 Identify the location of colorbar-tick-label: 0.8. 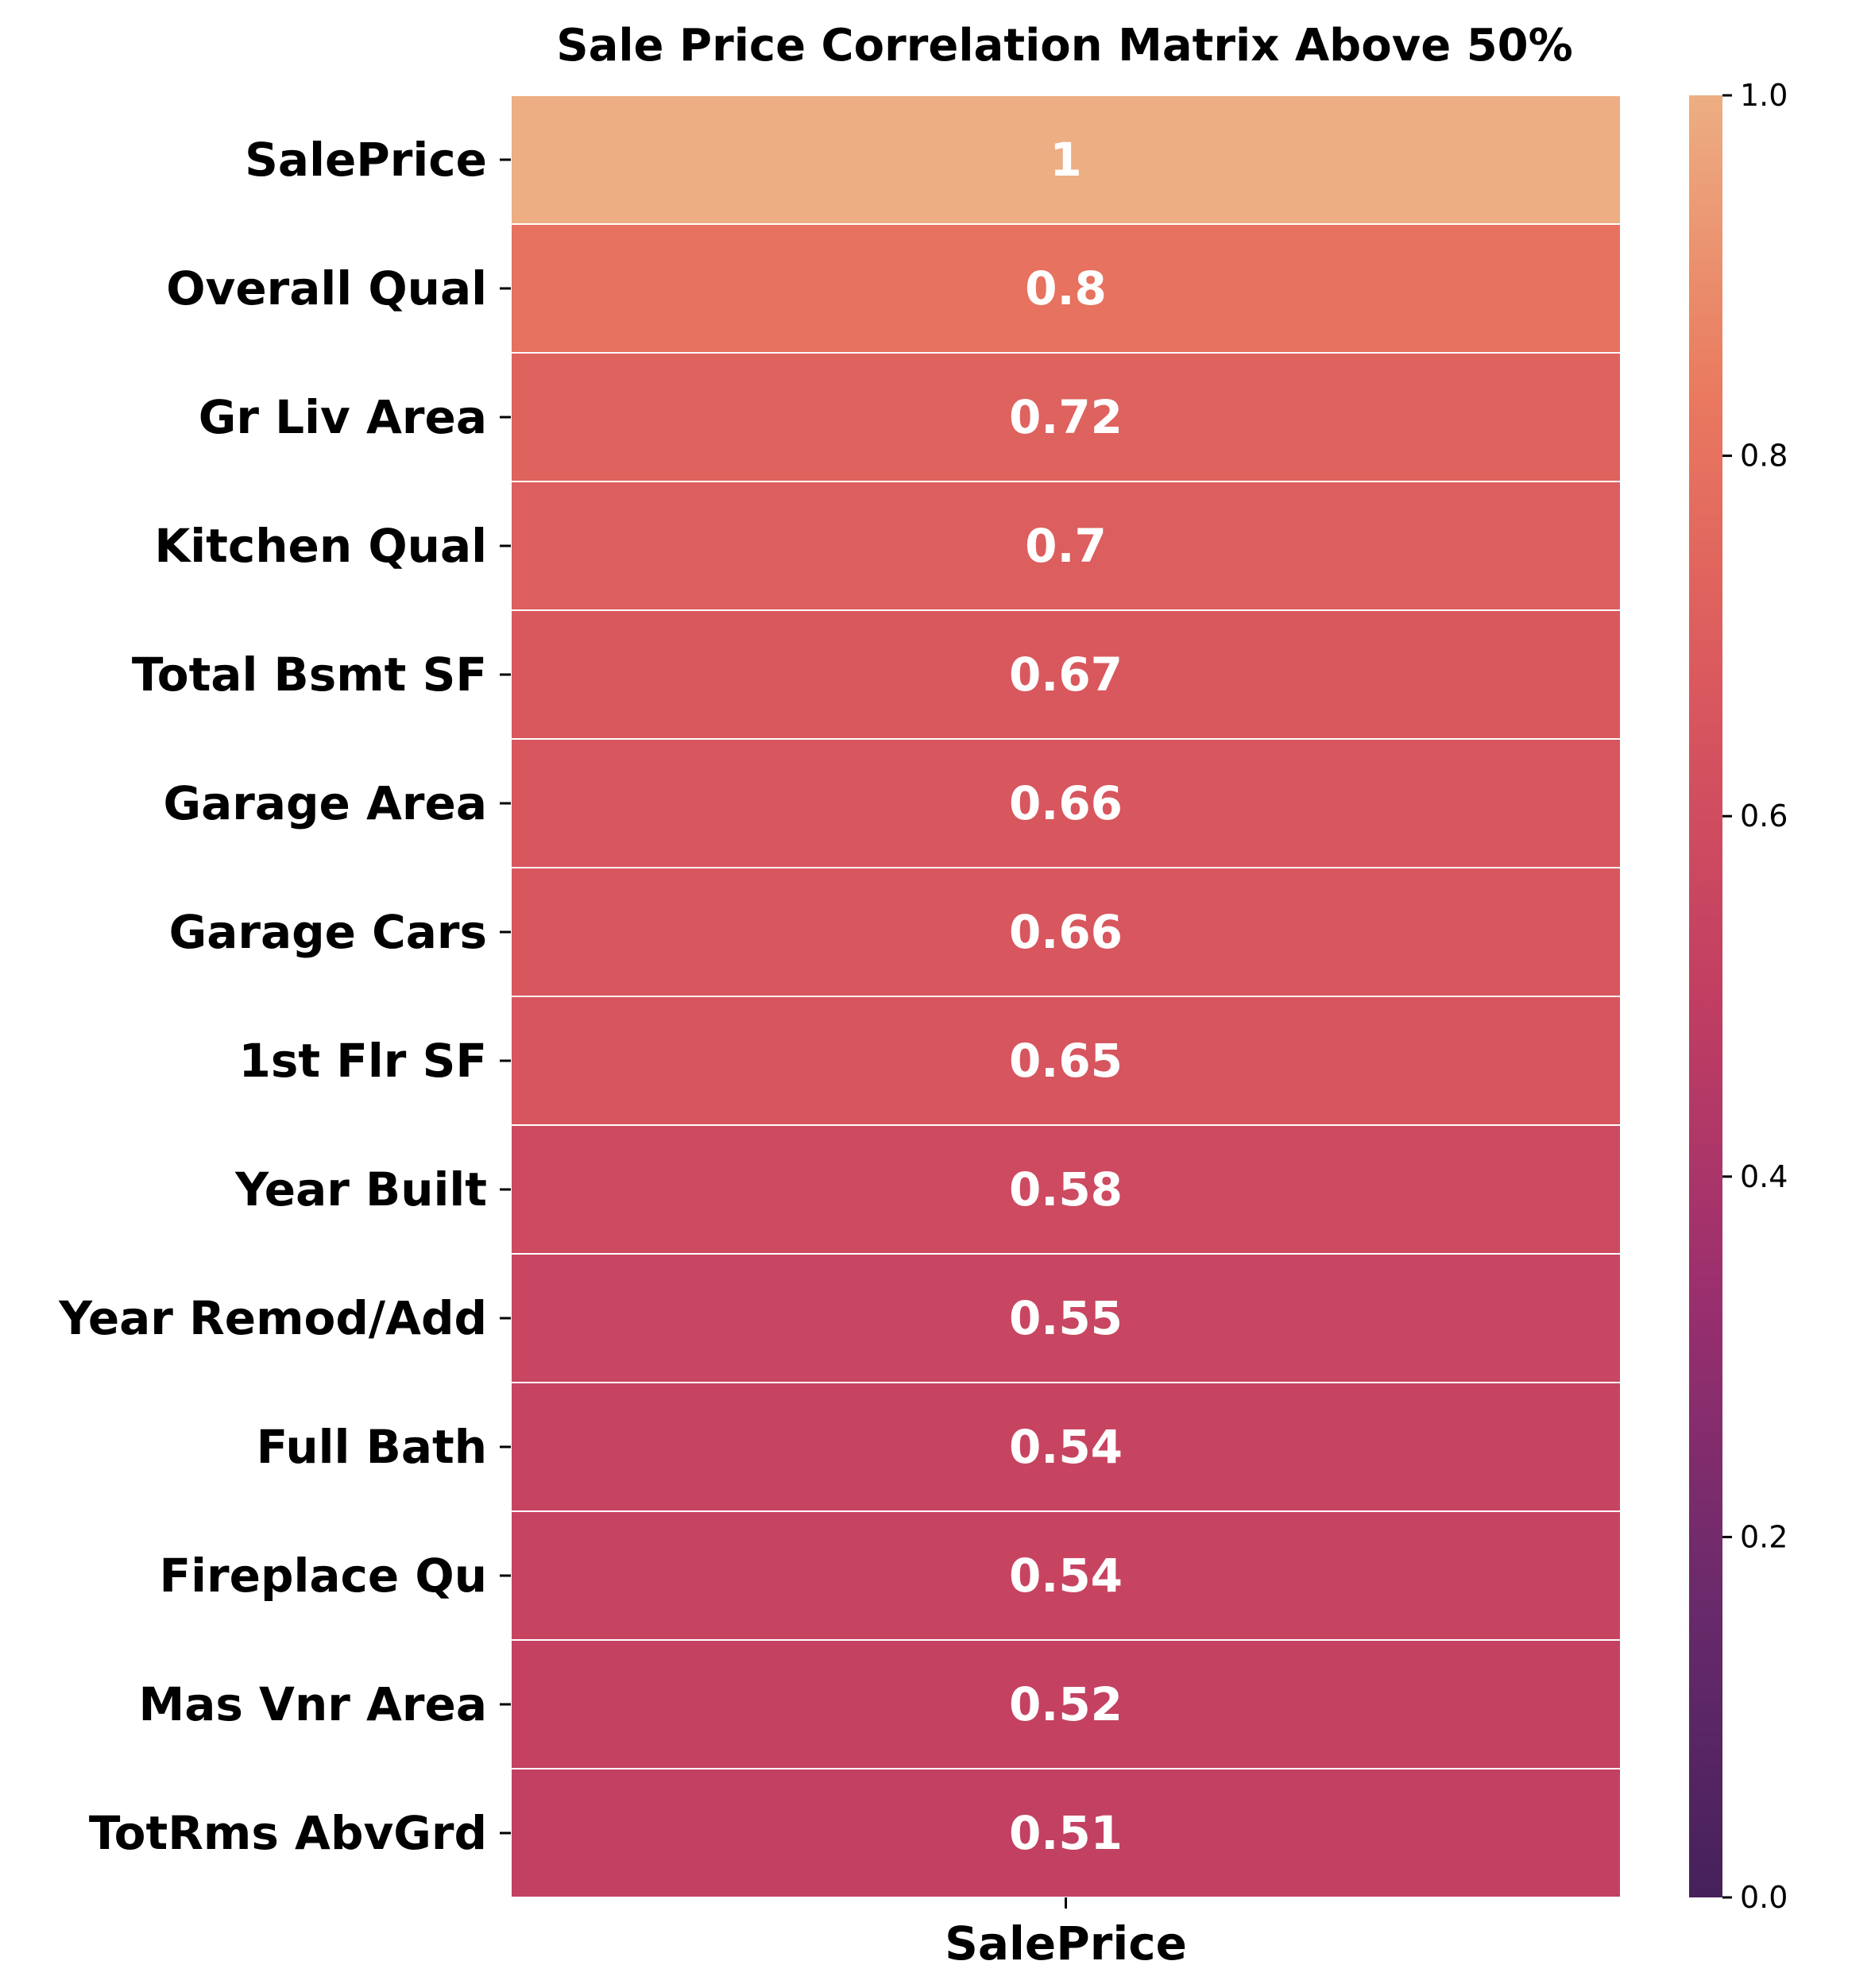
(1764, 457).